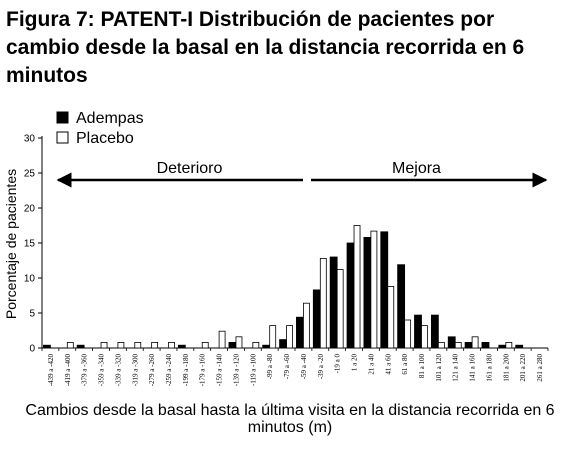 The height and width of the screenshot is (456, 567). What do you see at coordinates (506, 368) in the screenshot?
I see `x-tick-label: 181 a 200` at bounding box center [506, 368].